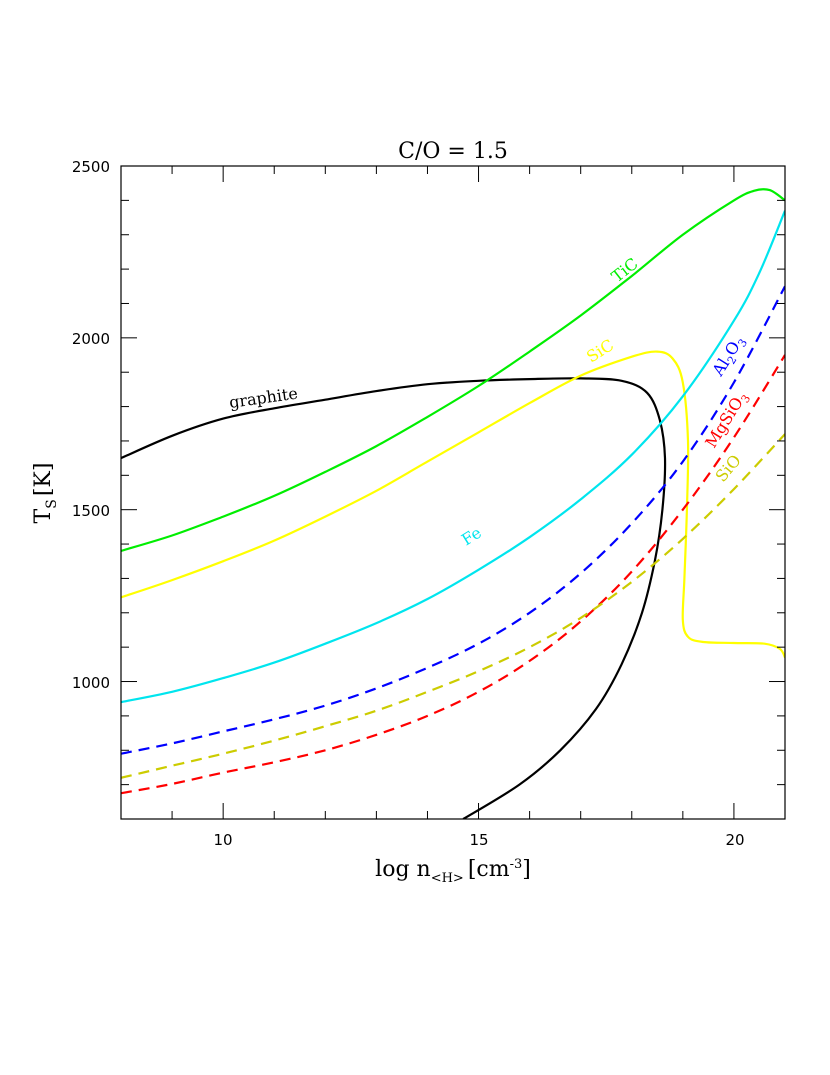  I want to click on label-tic: TiC, so click(625, 270).